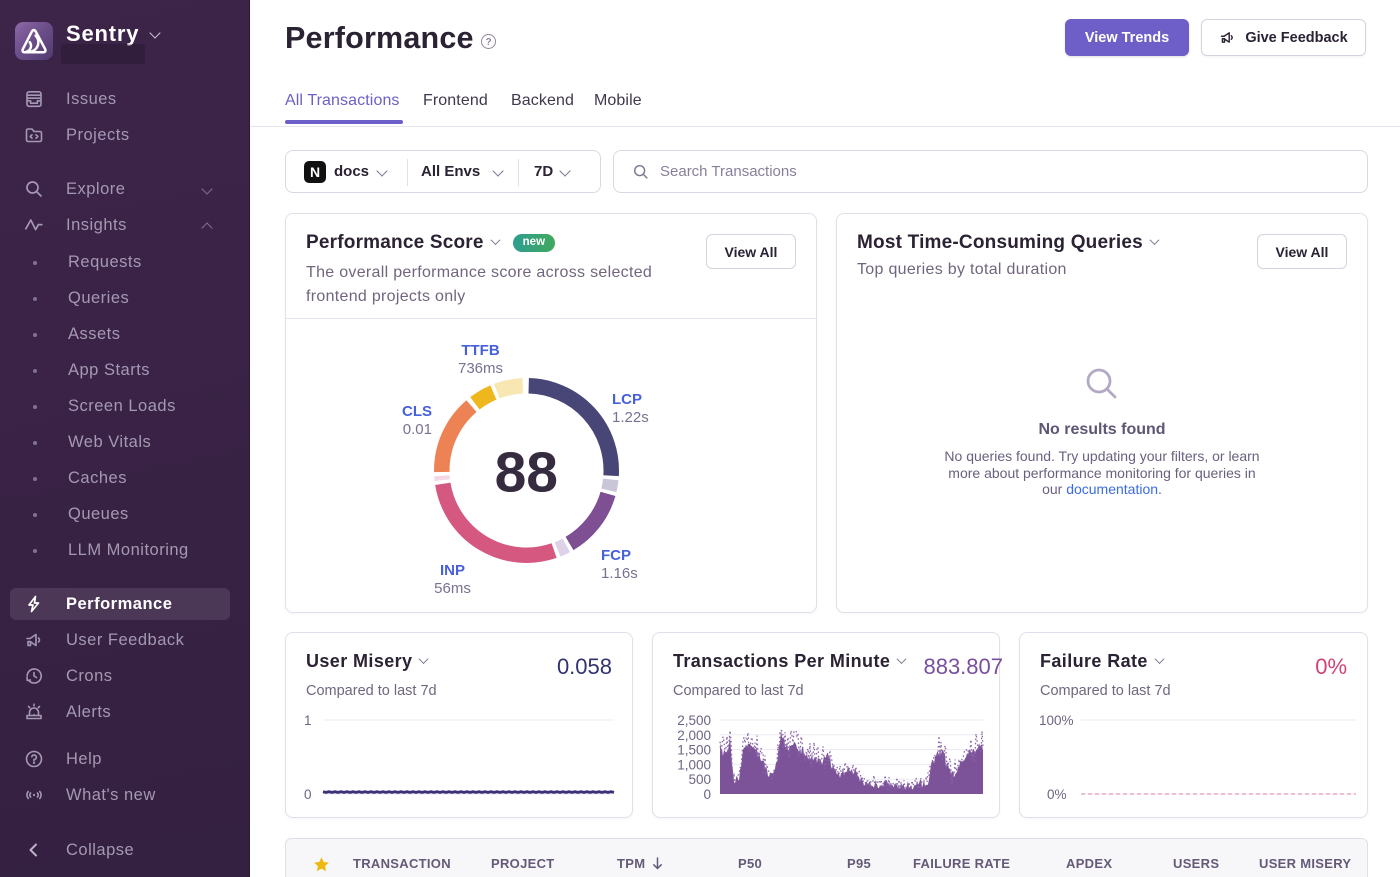  I want to click on svg-text: 0.01, so click(417, 429).